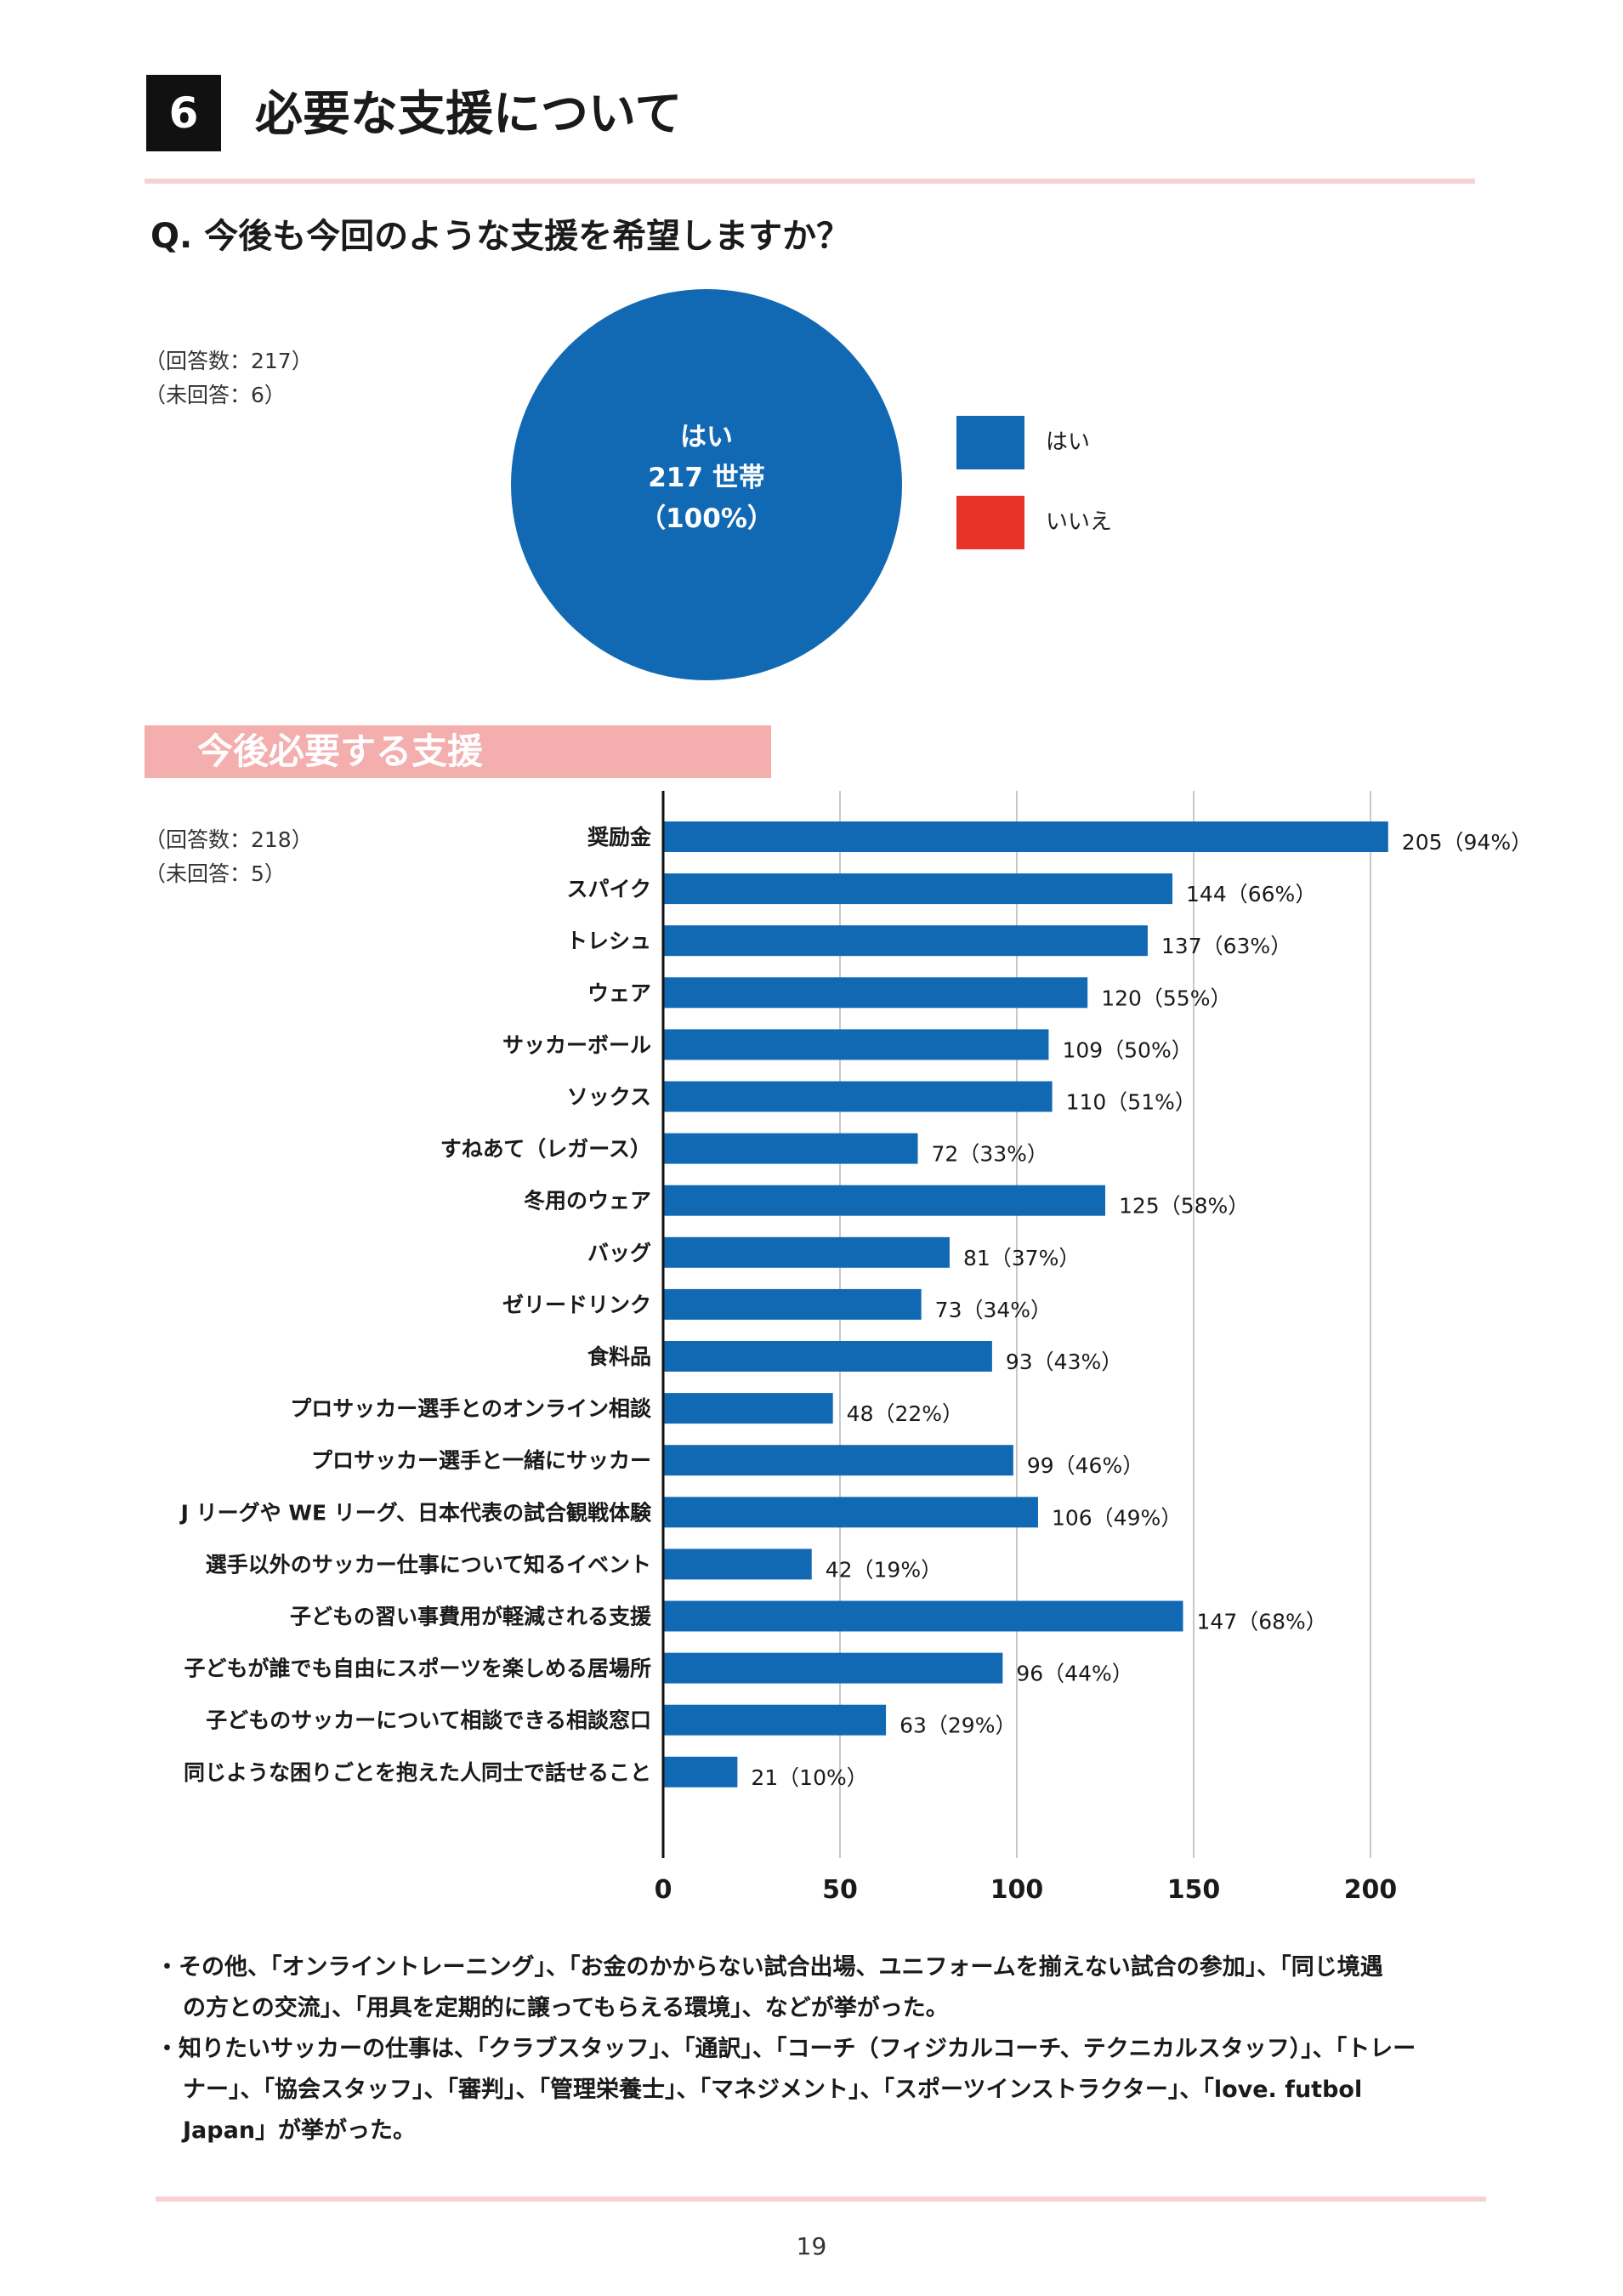 The height and width of the screenshot is (2296, 1623). What do you see at coordinates (1131, 1102) in the screenshot?
I see `value-label: 110（51%）` at bounding box center [1131, 1102].